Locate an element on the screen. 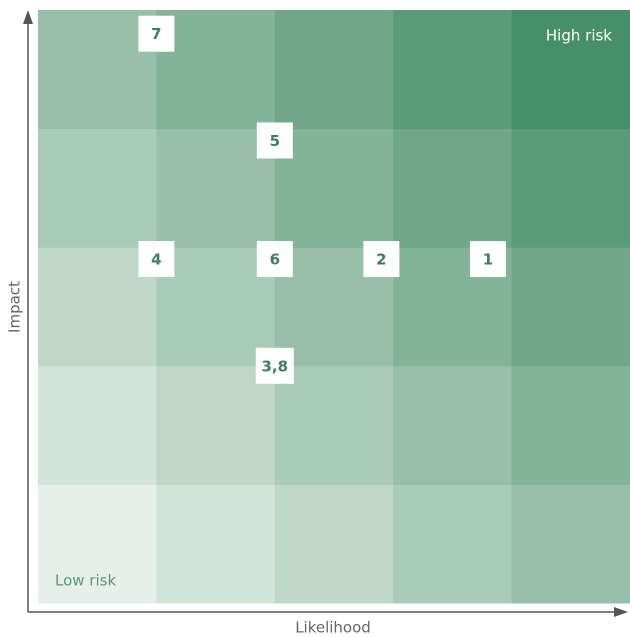 The image size is (630, 637). y-axis-arrow is located at coordinates (28, 17).